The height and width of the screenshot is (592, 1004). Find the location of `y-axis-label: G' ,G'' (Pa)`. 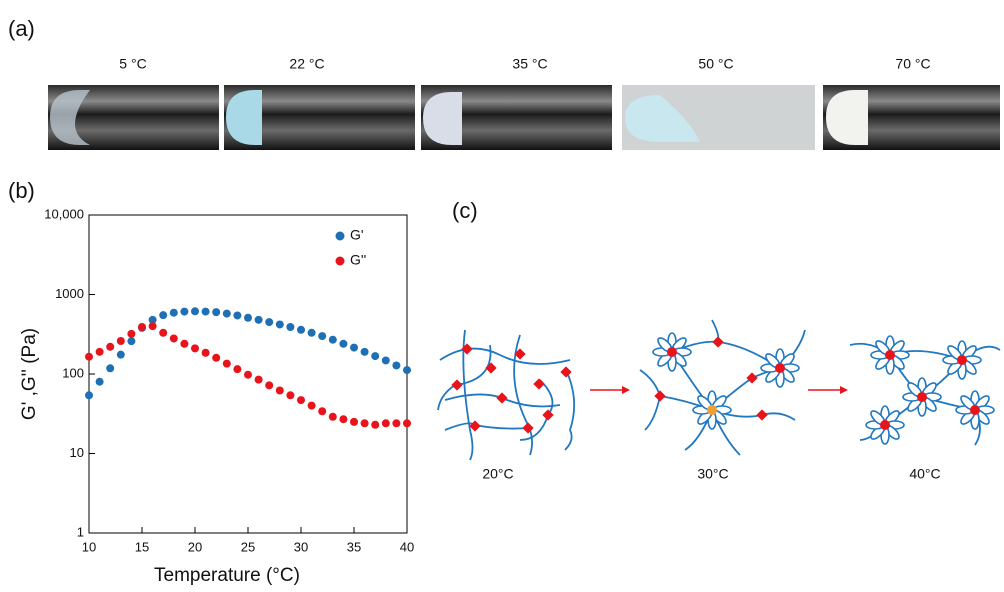

y-axis-label: G' ,G'' (Pa) is located at coordinates (29, 374).